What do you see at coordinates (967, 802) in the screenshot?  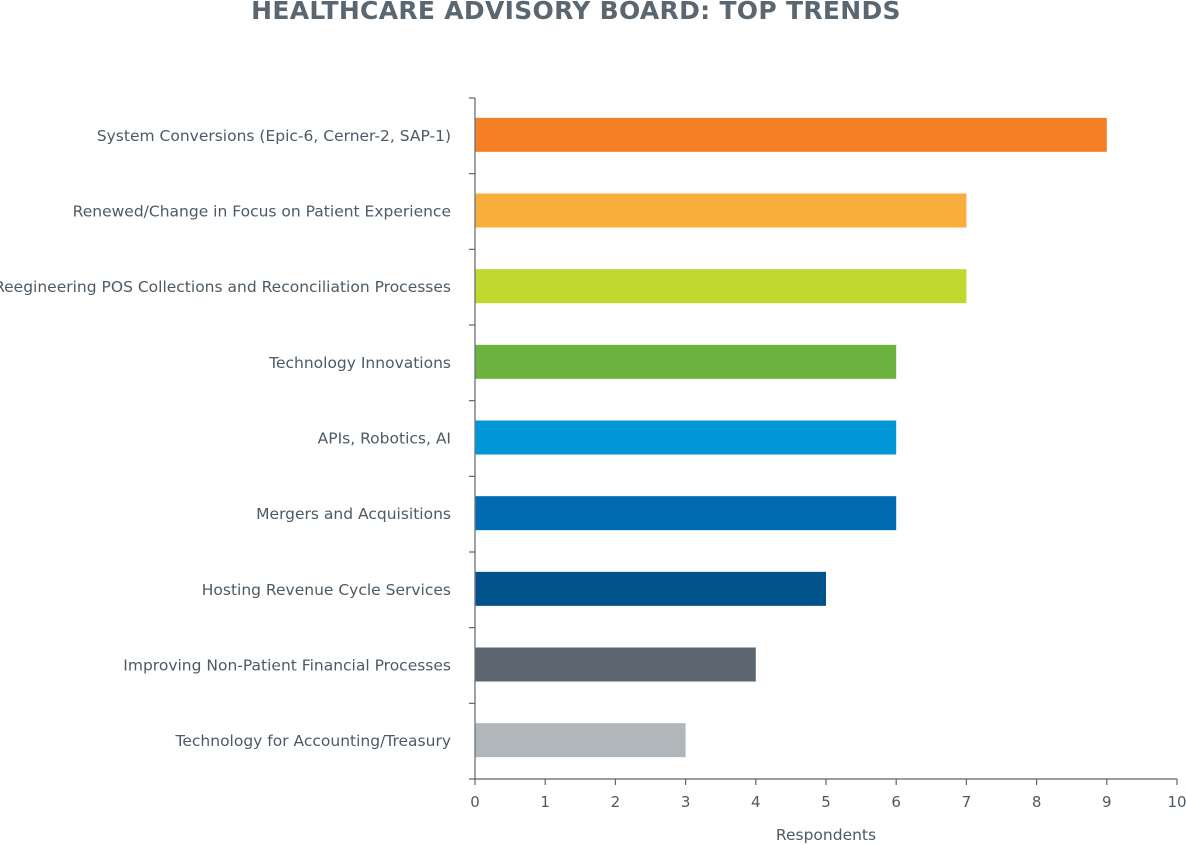 I see `x-tick-label: 7` at bounding box center [967, 802].